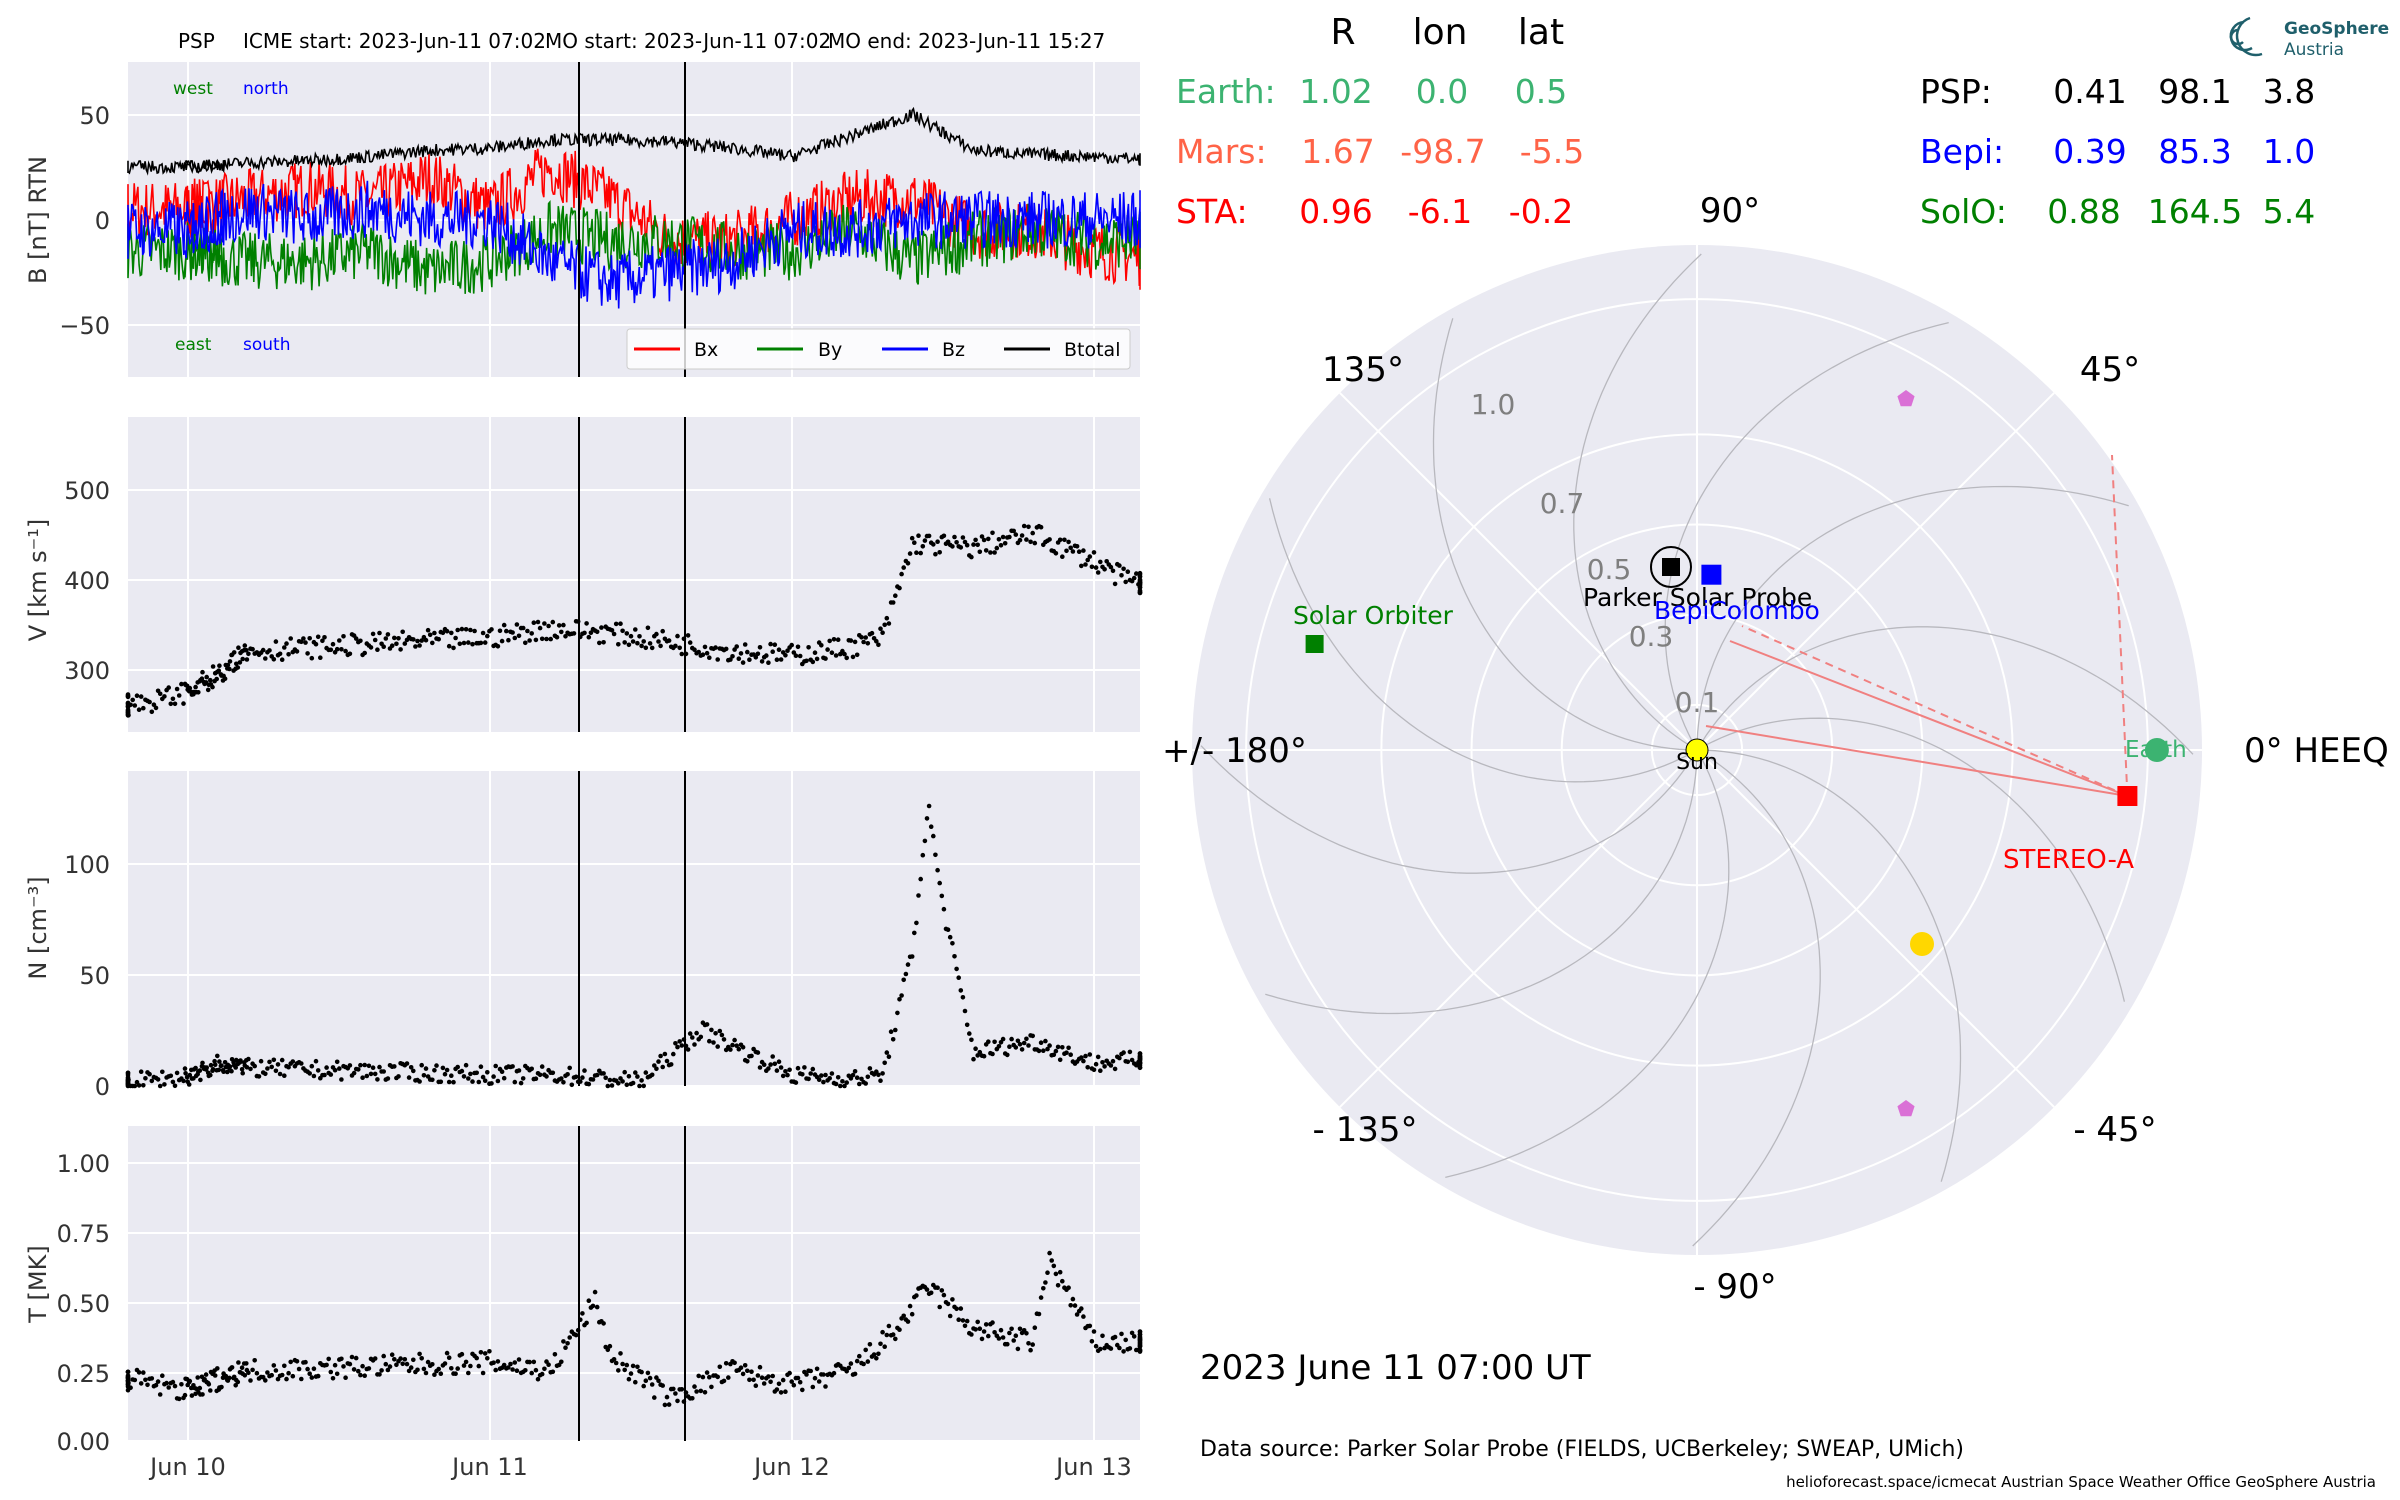 The width and height of the screenshot is (2400, 1500). Describe the element at coordinates (2194, 91) in the screenshot. I see `row-psp-lon: 98.1` at that location.